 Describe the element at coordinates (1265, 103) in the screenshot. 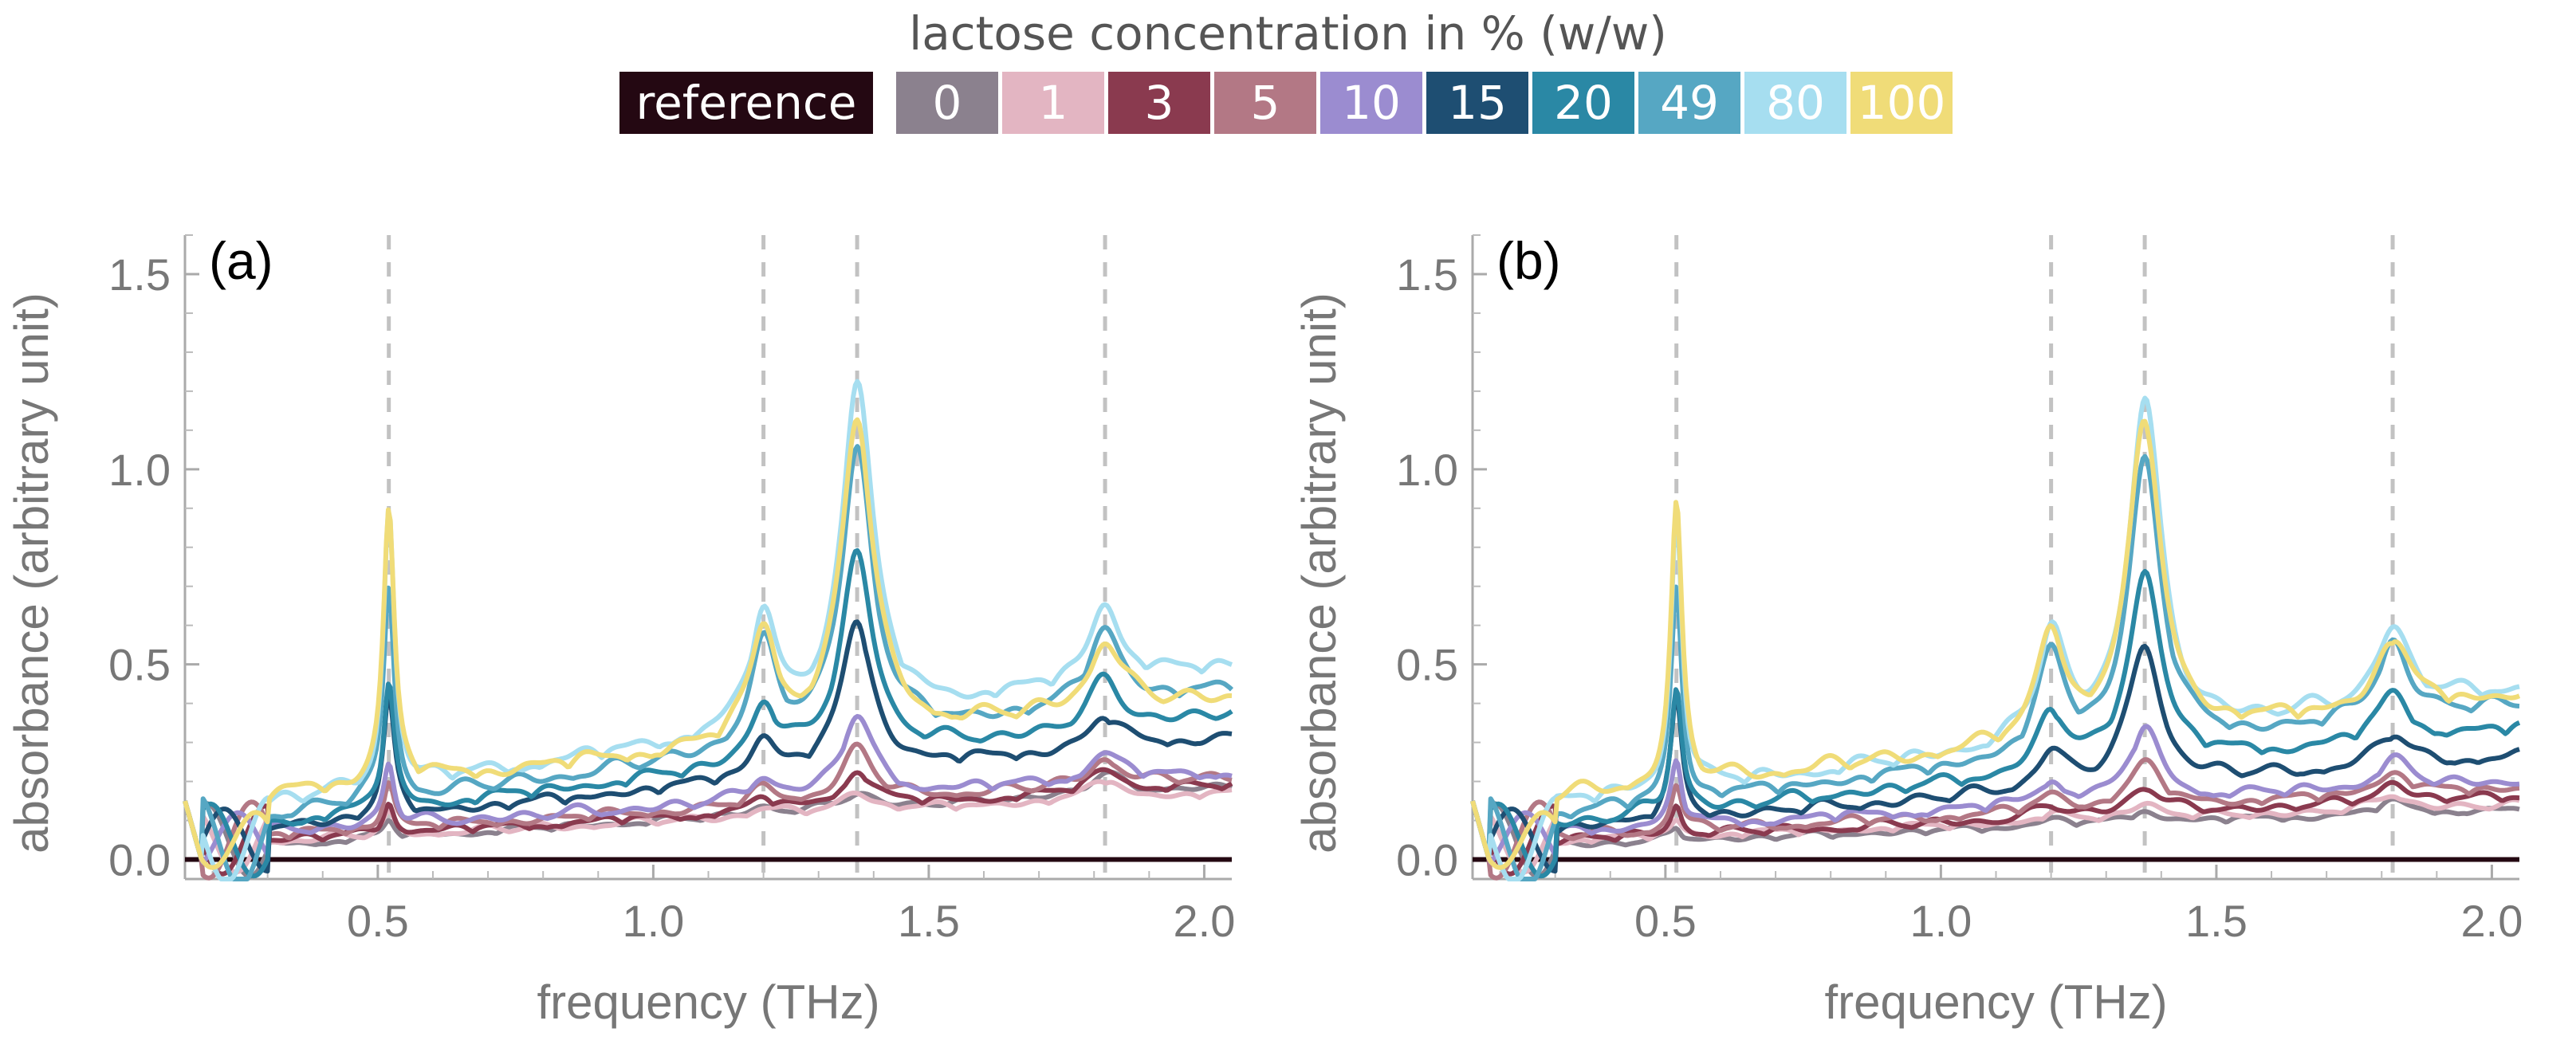

I see `legend-item-5: 5` at that location.